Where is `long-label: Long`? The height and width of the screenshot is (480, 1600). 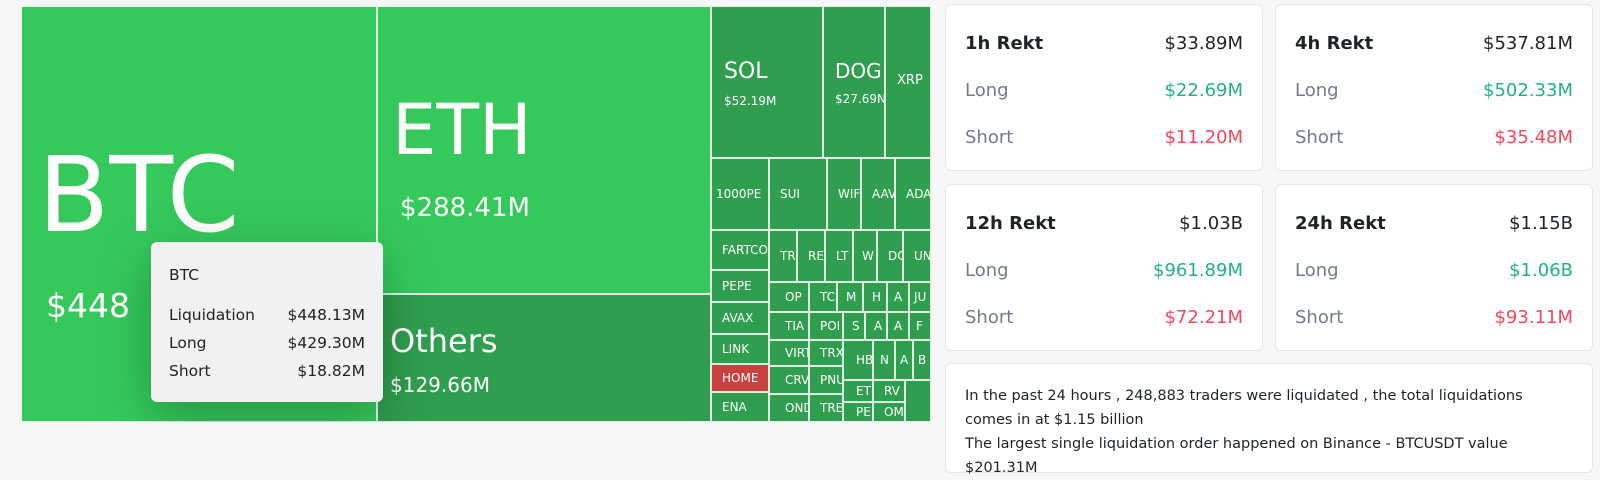
long-label: Long is located at coordinates (1317, 90).